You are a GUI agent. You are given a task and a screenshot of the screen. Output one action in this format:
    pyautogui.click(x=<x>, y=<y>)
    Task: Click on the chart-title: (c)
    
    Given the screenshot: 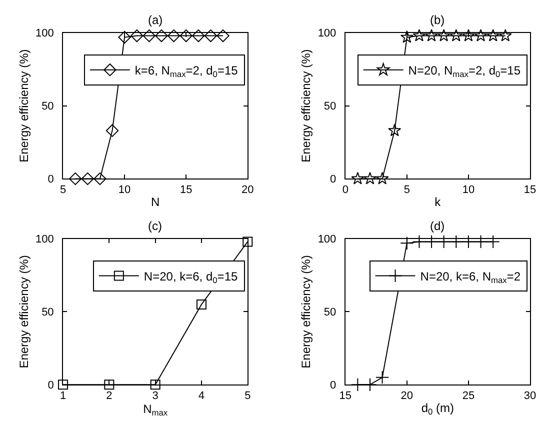 What is the action you would take?
    pyautogui.click(x=155, y=226)
    